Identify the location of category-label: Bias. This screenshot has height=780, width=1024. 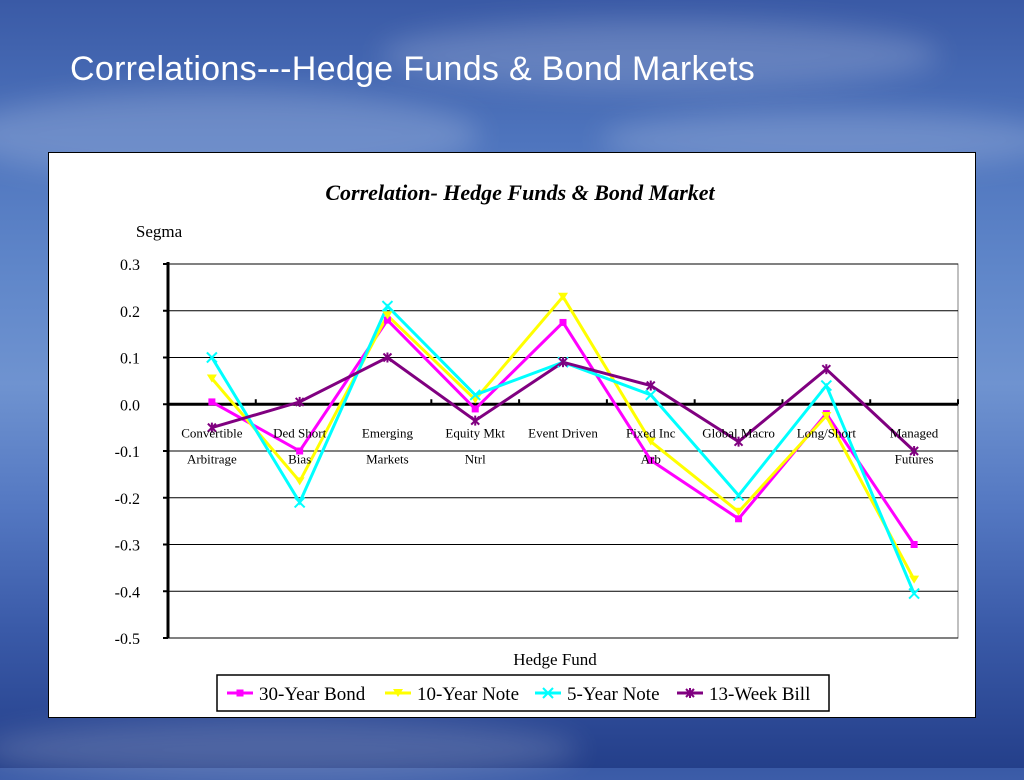
(299, 458).